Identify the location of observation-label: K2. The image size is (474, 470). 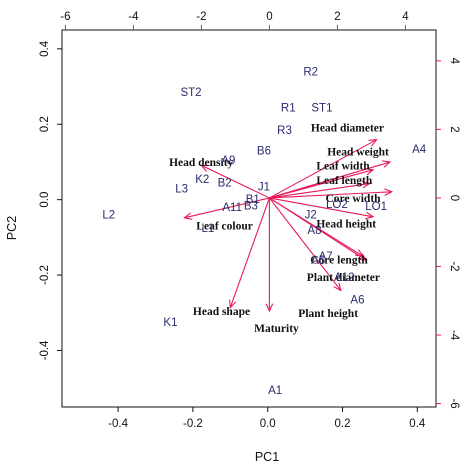
(202, 180).